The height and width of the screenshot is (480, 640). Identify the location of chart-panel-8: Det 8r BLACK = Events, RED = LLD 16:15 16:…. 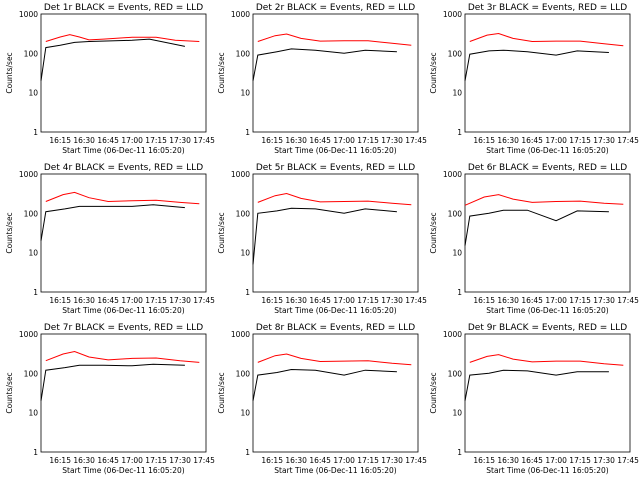
(322, 399).